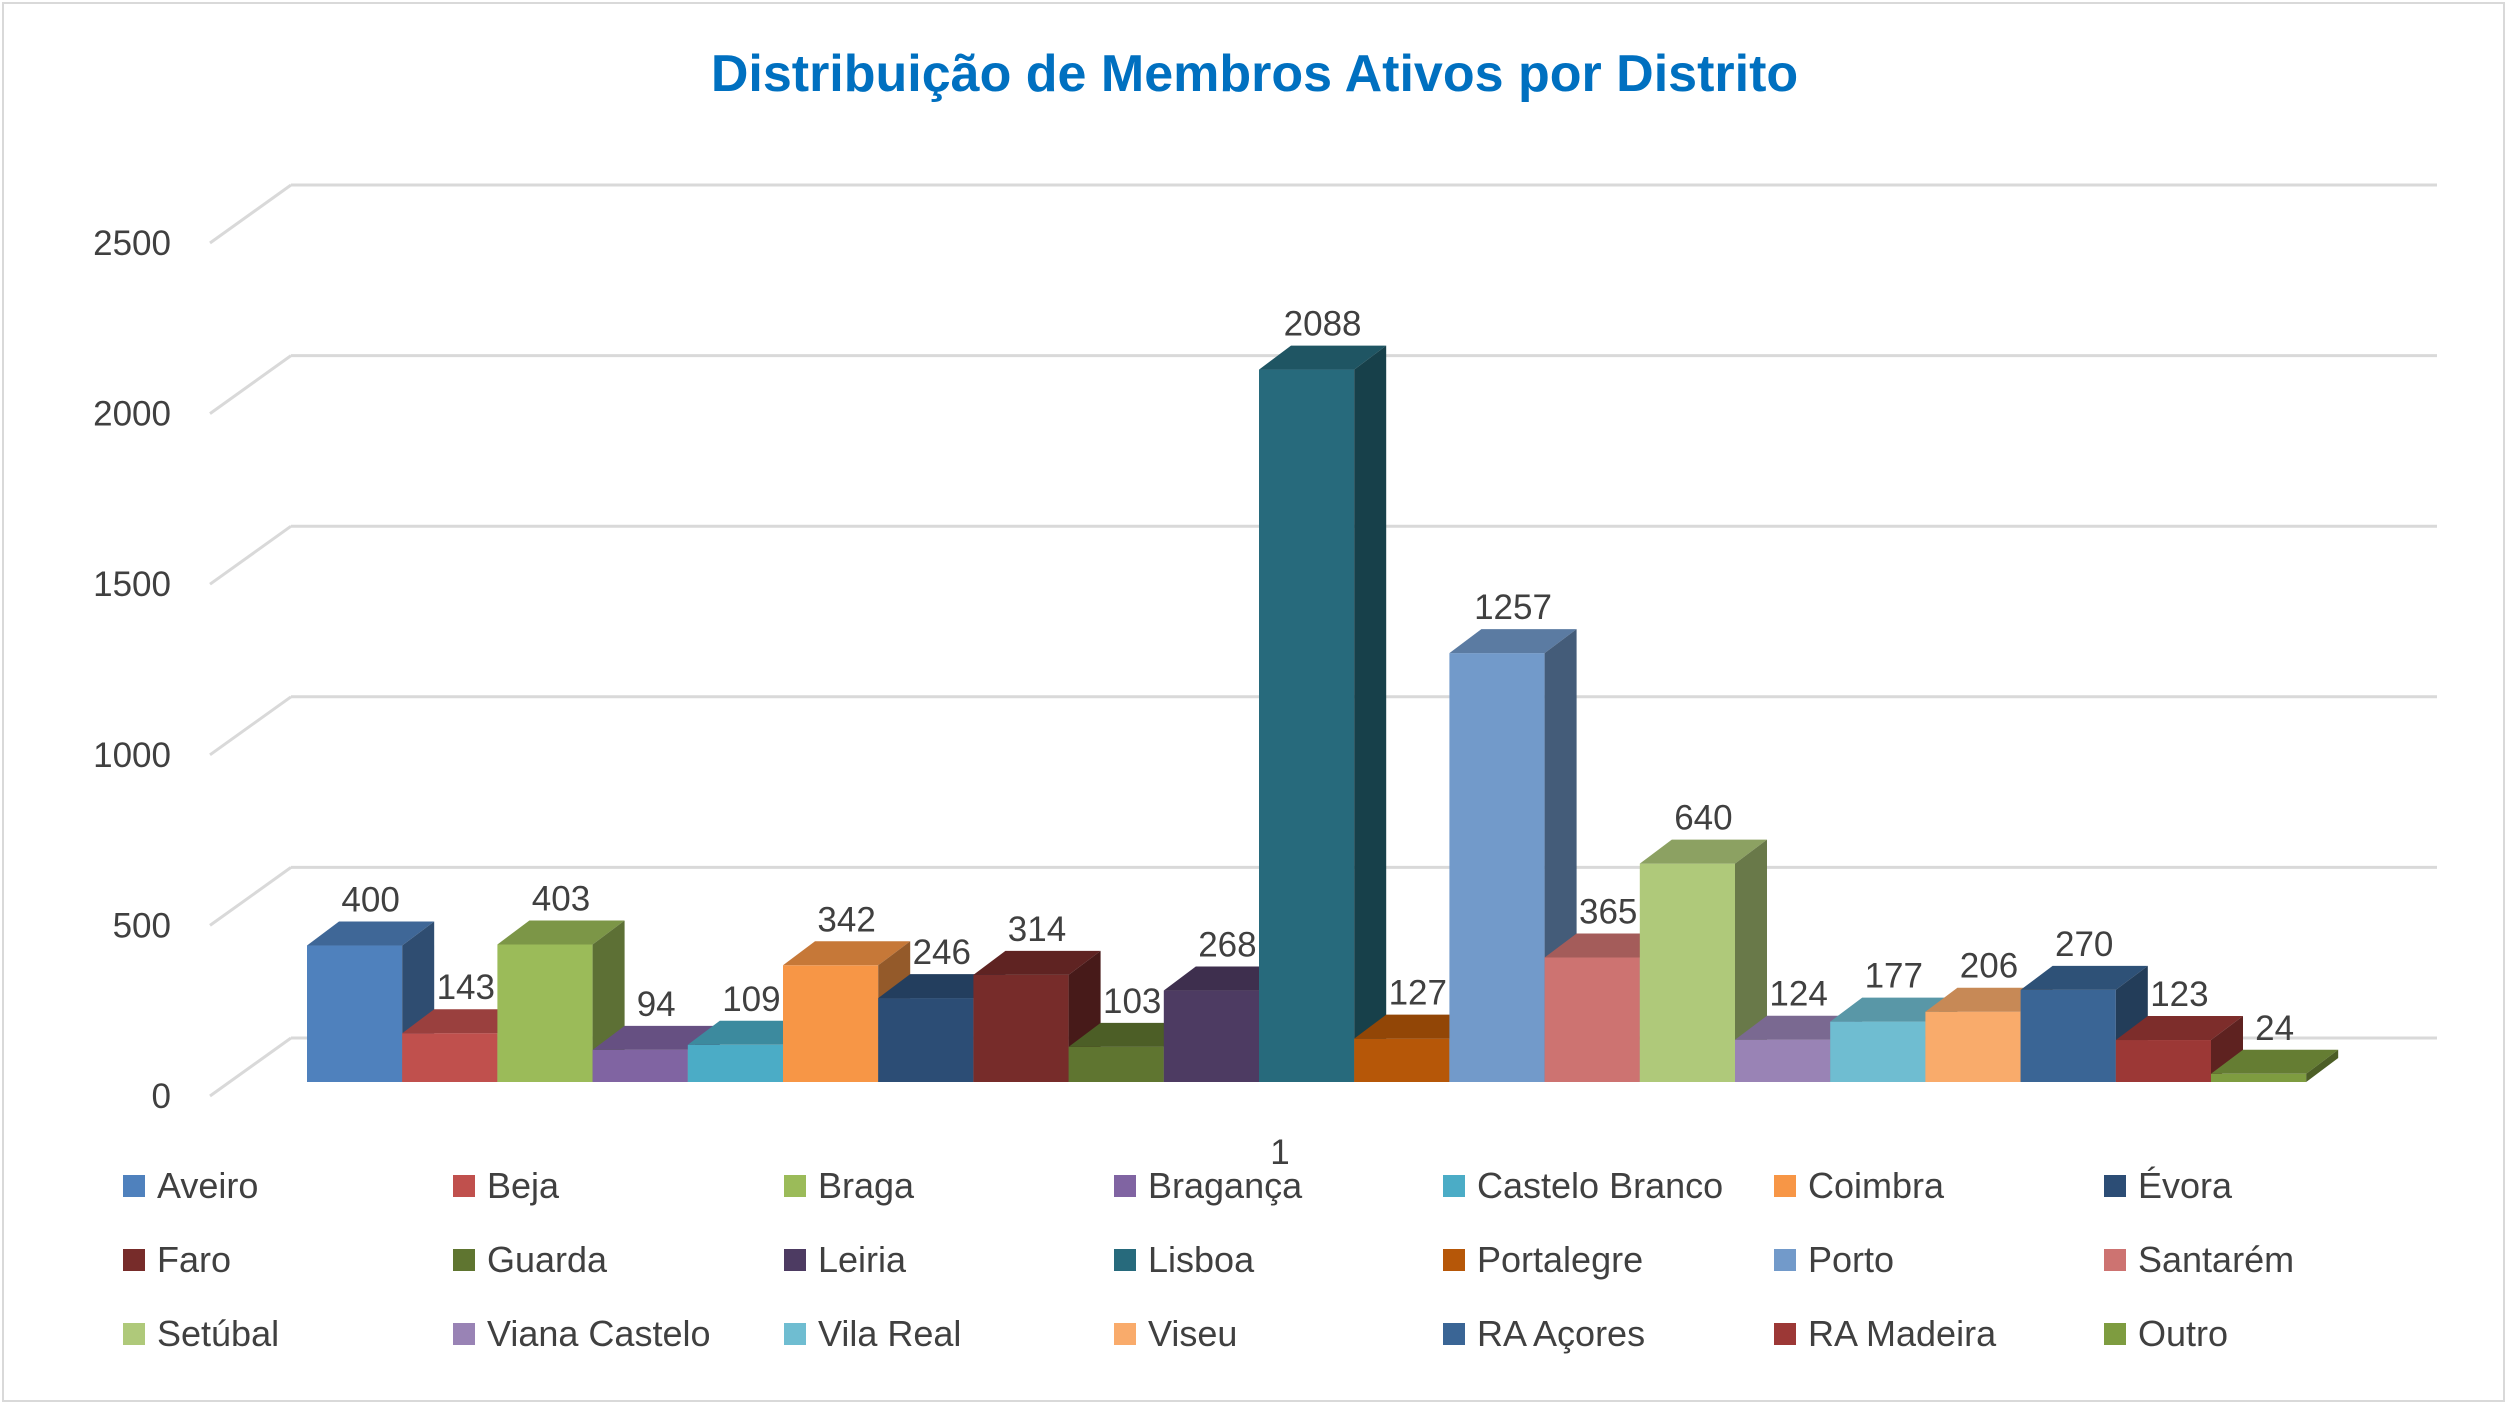 The height and width of the screenshot is (1406, 2509). What do you see at coordinates (831, 1023) in the screenshot?
I see `bar-coimbra` at bounding box center [831, 1023].